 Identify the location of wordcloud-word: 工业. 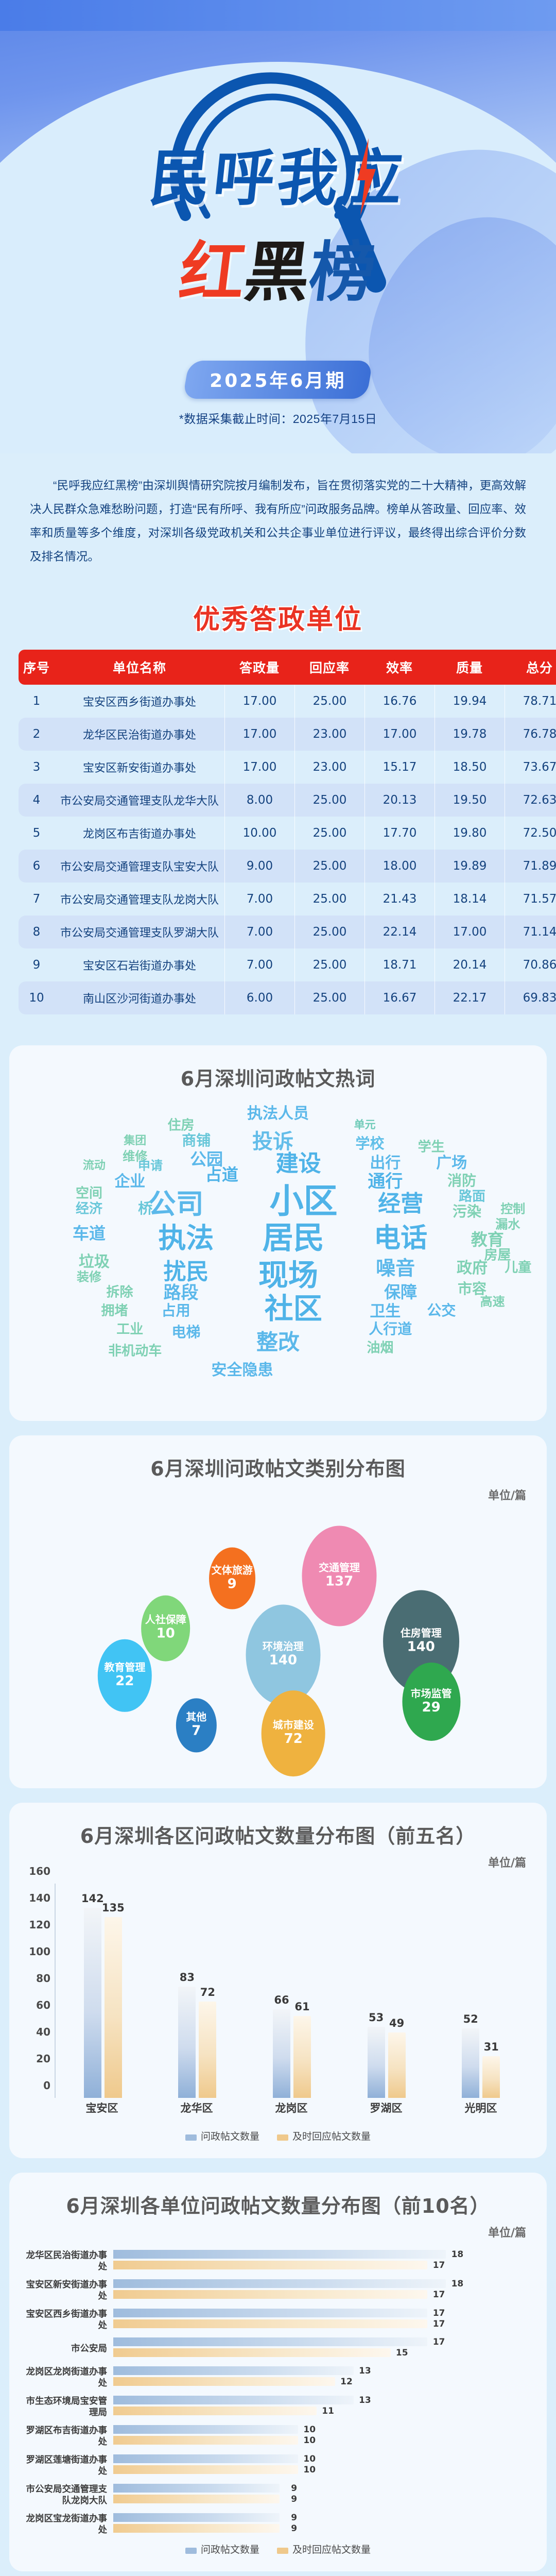
(130, 1329).